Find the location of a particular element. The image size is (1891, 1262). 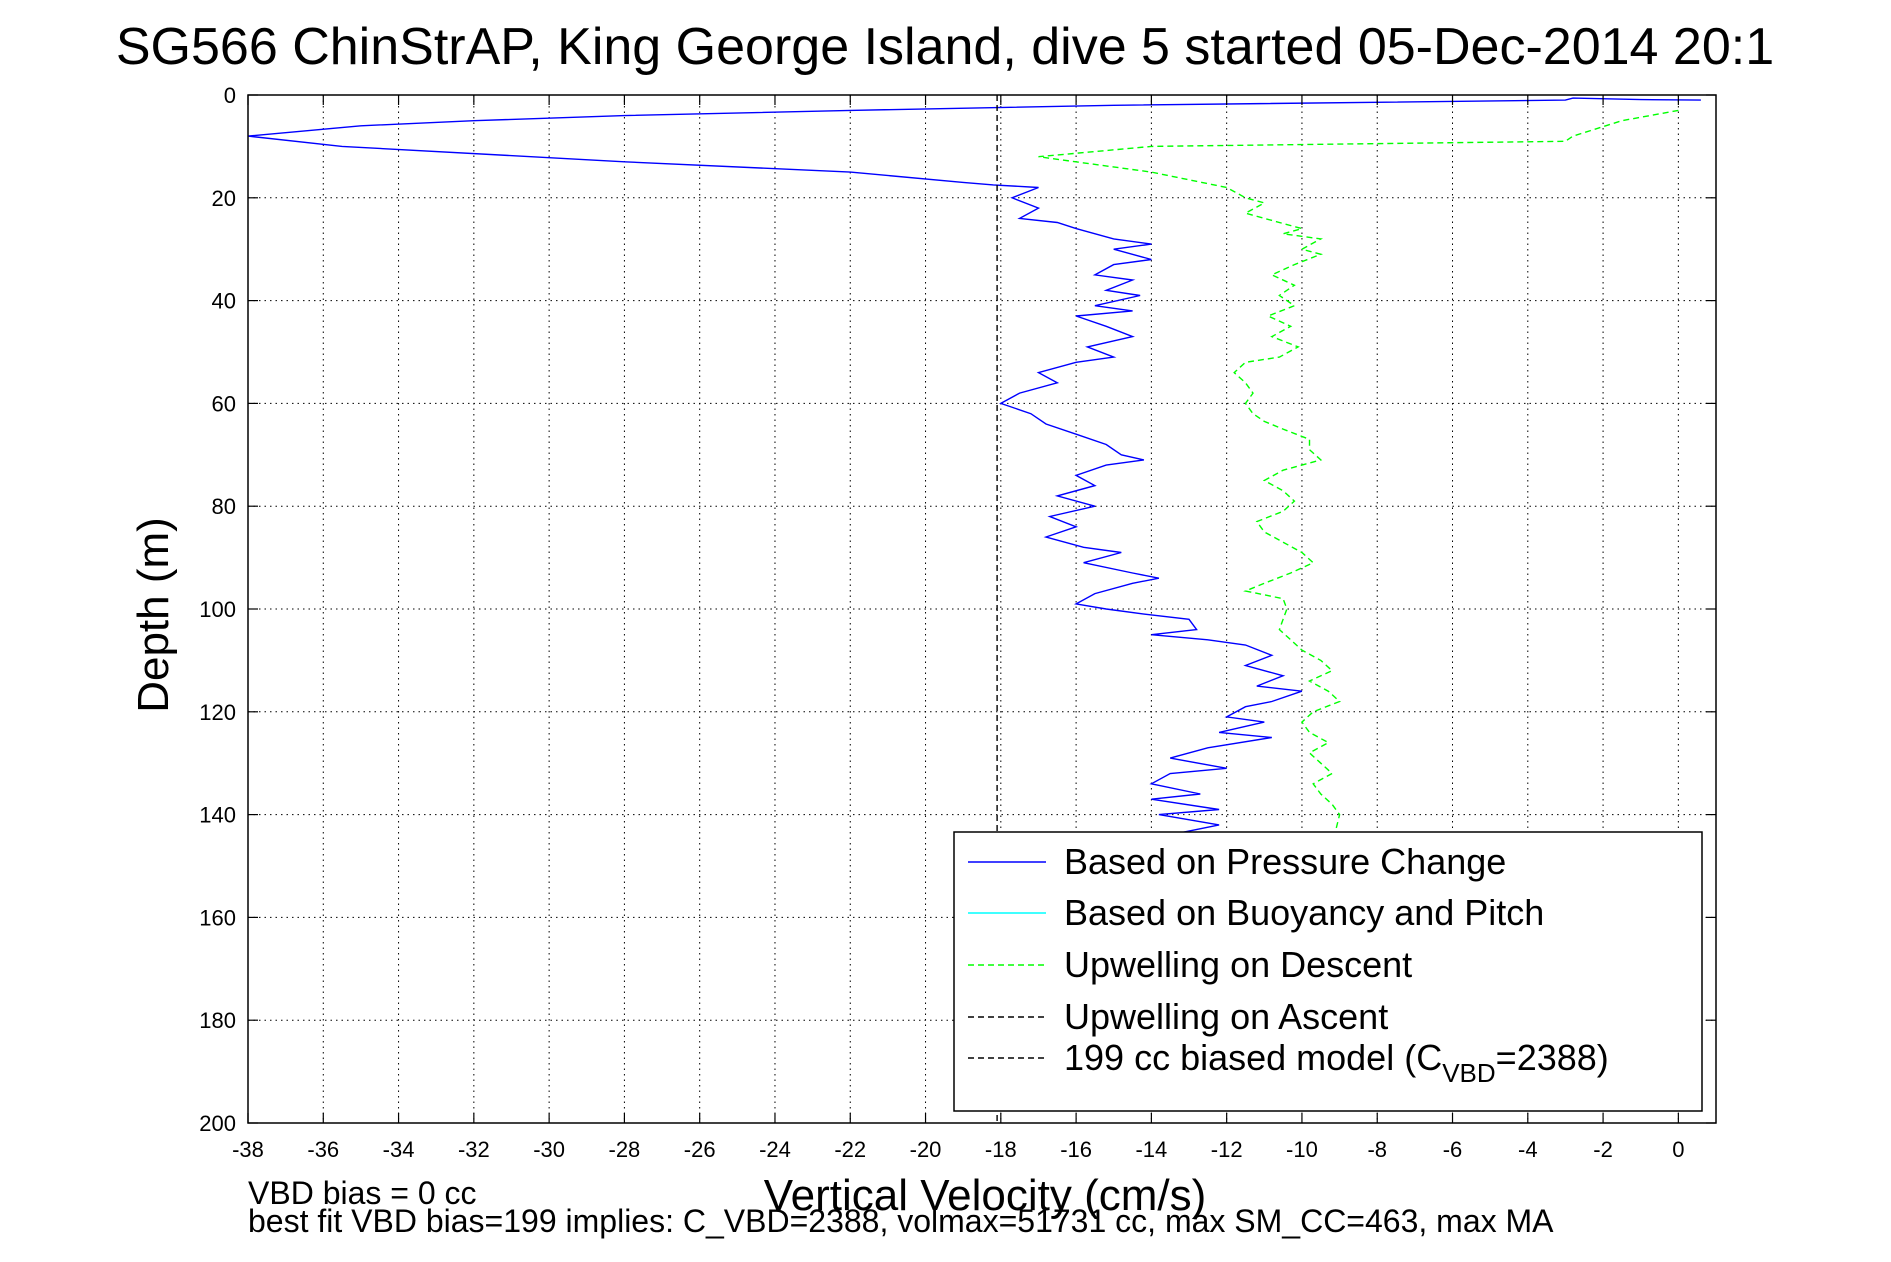

y-tick-label: 80 is located at coordinates (224, 506).